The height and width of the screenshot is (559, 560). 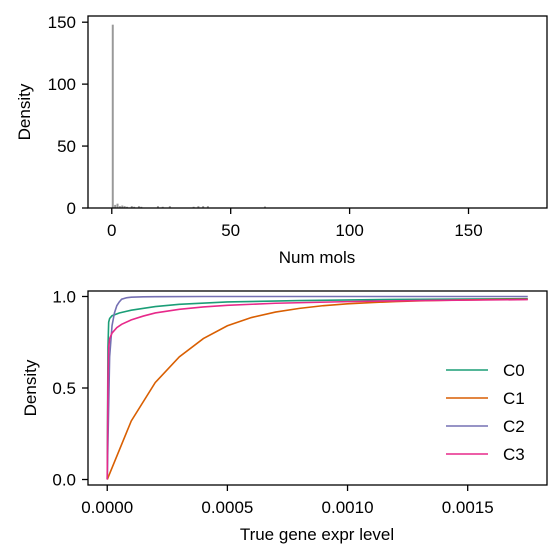 I want to click on legend-label-c2: C2, so click(x=514, y=426).